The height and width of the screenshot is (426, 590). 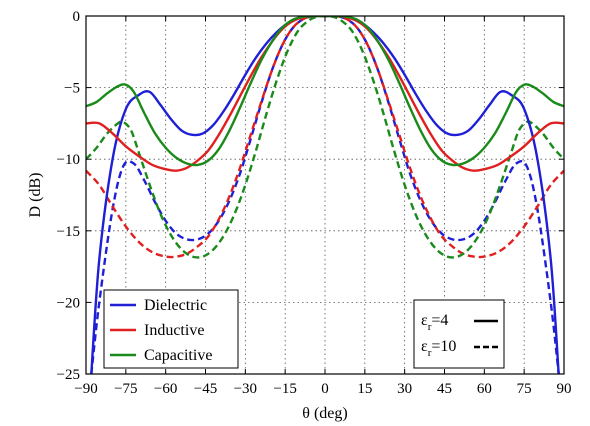 What do you see at coordinates (165, 389) in the screenshot?
I see `x-tick-label: −60` at bounding box center [165, 389].